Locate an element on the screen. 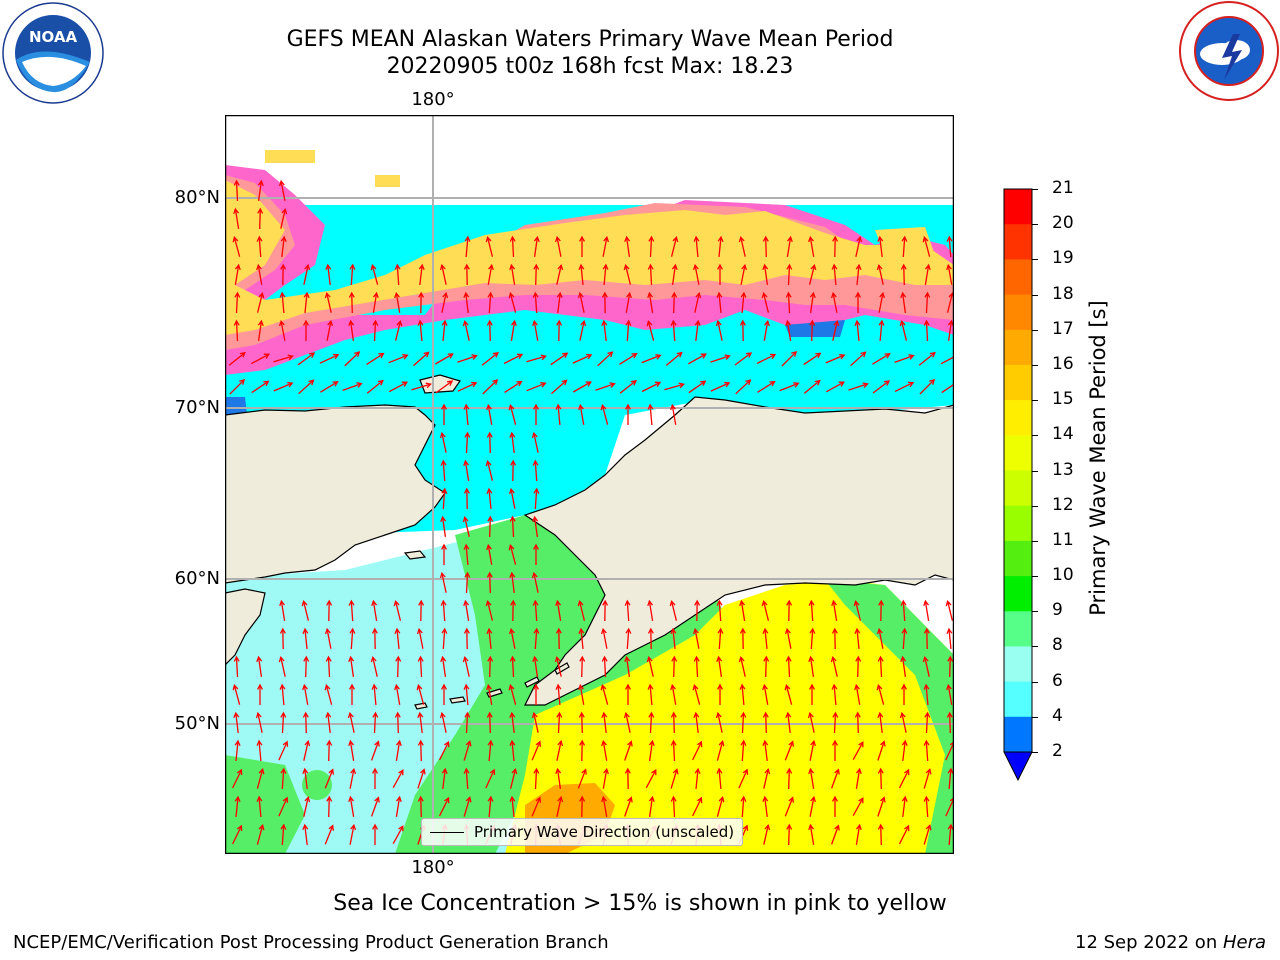 The height and width of the screenshot is (960, 1280). kamchatka-landmass is located at coordinates (245, 627).